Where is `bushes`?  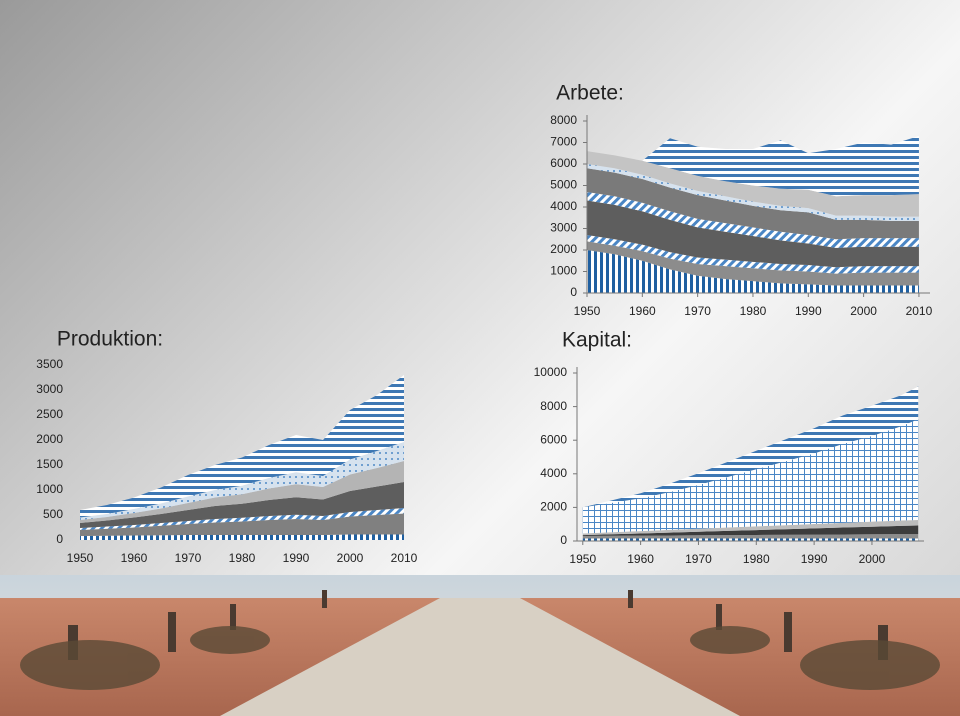 bushes is located at coordinates (480, 658).